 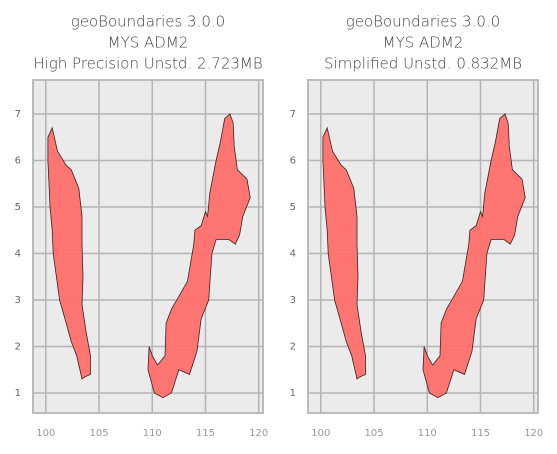 What do you see at coordinates (423, 64) in the screenshot?
I see `chart-title: Simplified Unstd. 0.832MB` at bounding box center [423, 64].